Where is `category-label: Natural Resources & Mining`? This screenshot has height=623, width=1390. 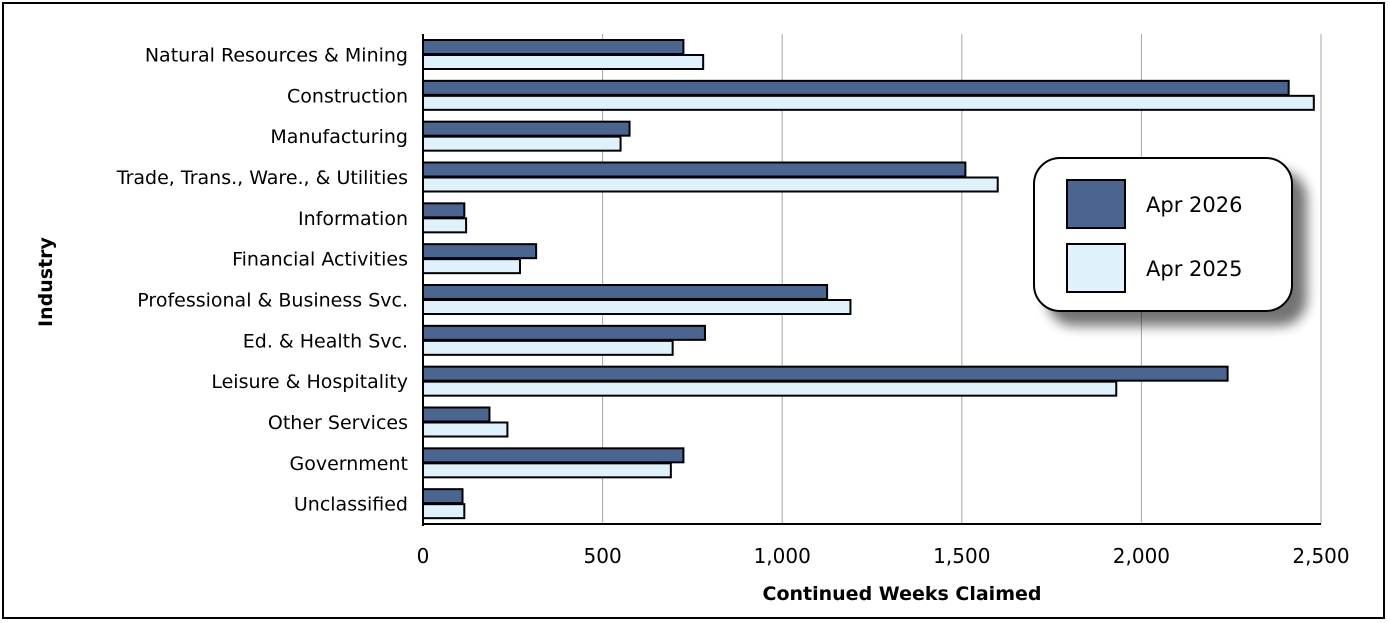
category-label: Natural Resources & Mining is located at coordinates (276, 55).